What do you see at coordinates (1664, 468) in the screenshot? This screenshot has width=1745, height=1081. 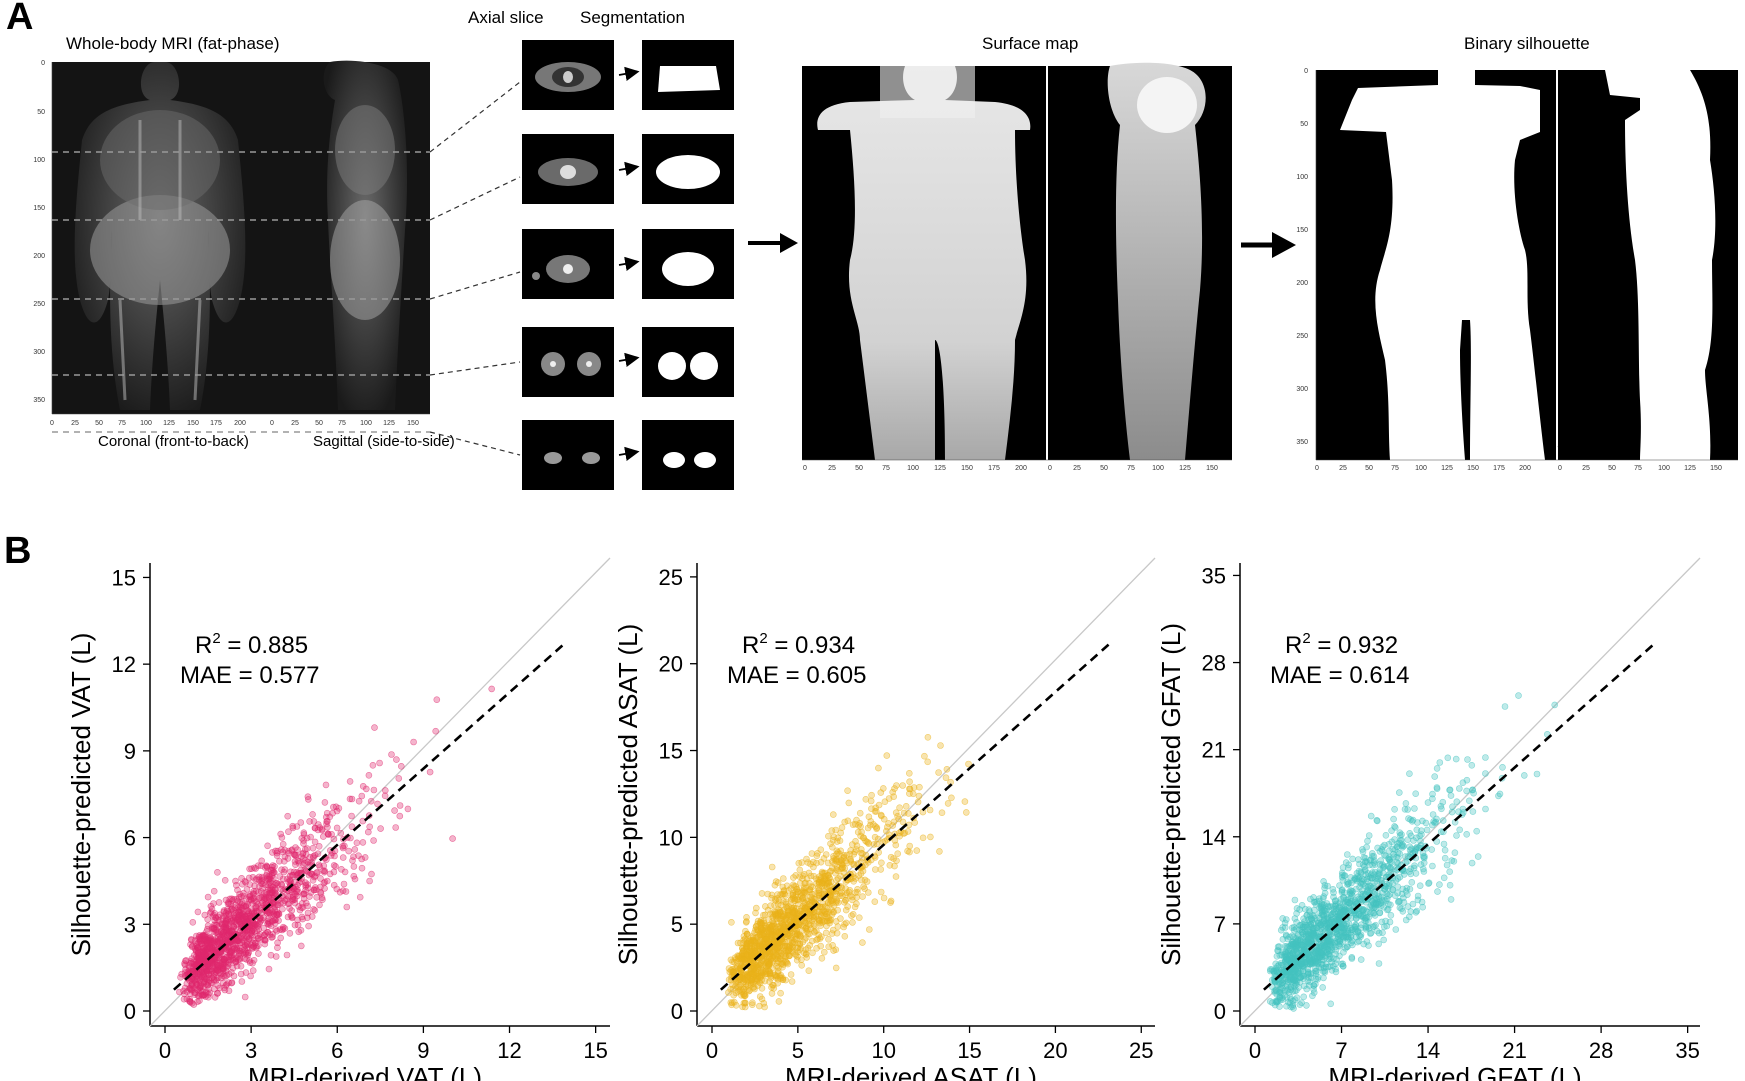 I see `svg-text: 100` at bounding box center [1664, 468].